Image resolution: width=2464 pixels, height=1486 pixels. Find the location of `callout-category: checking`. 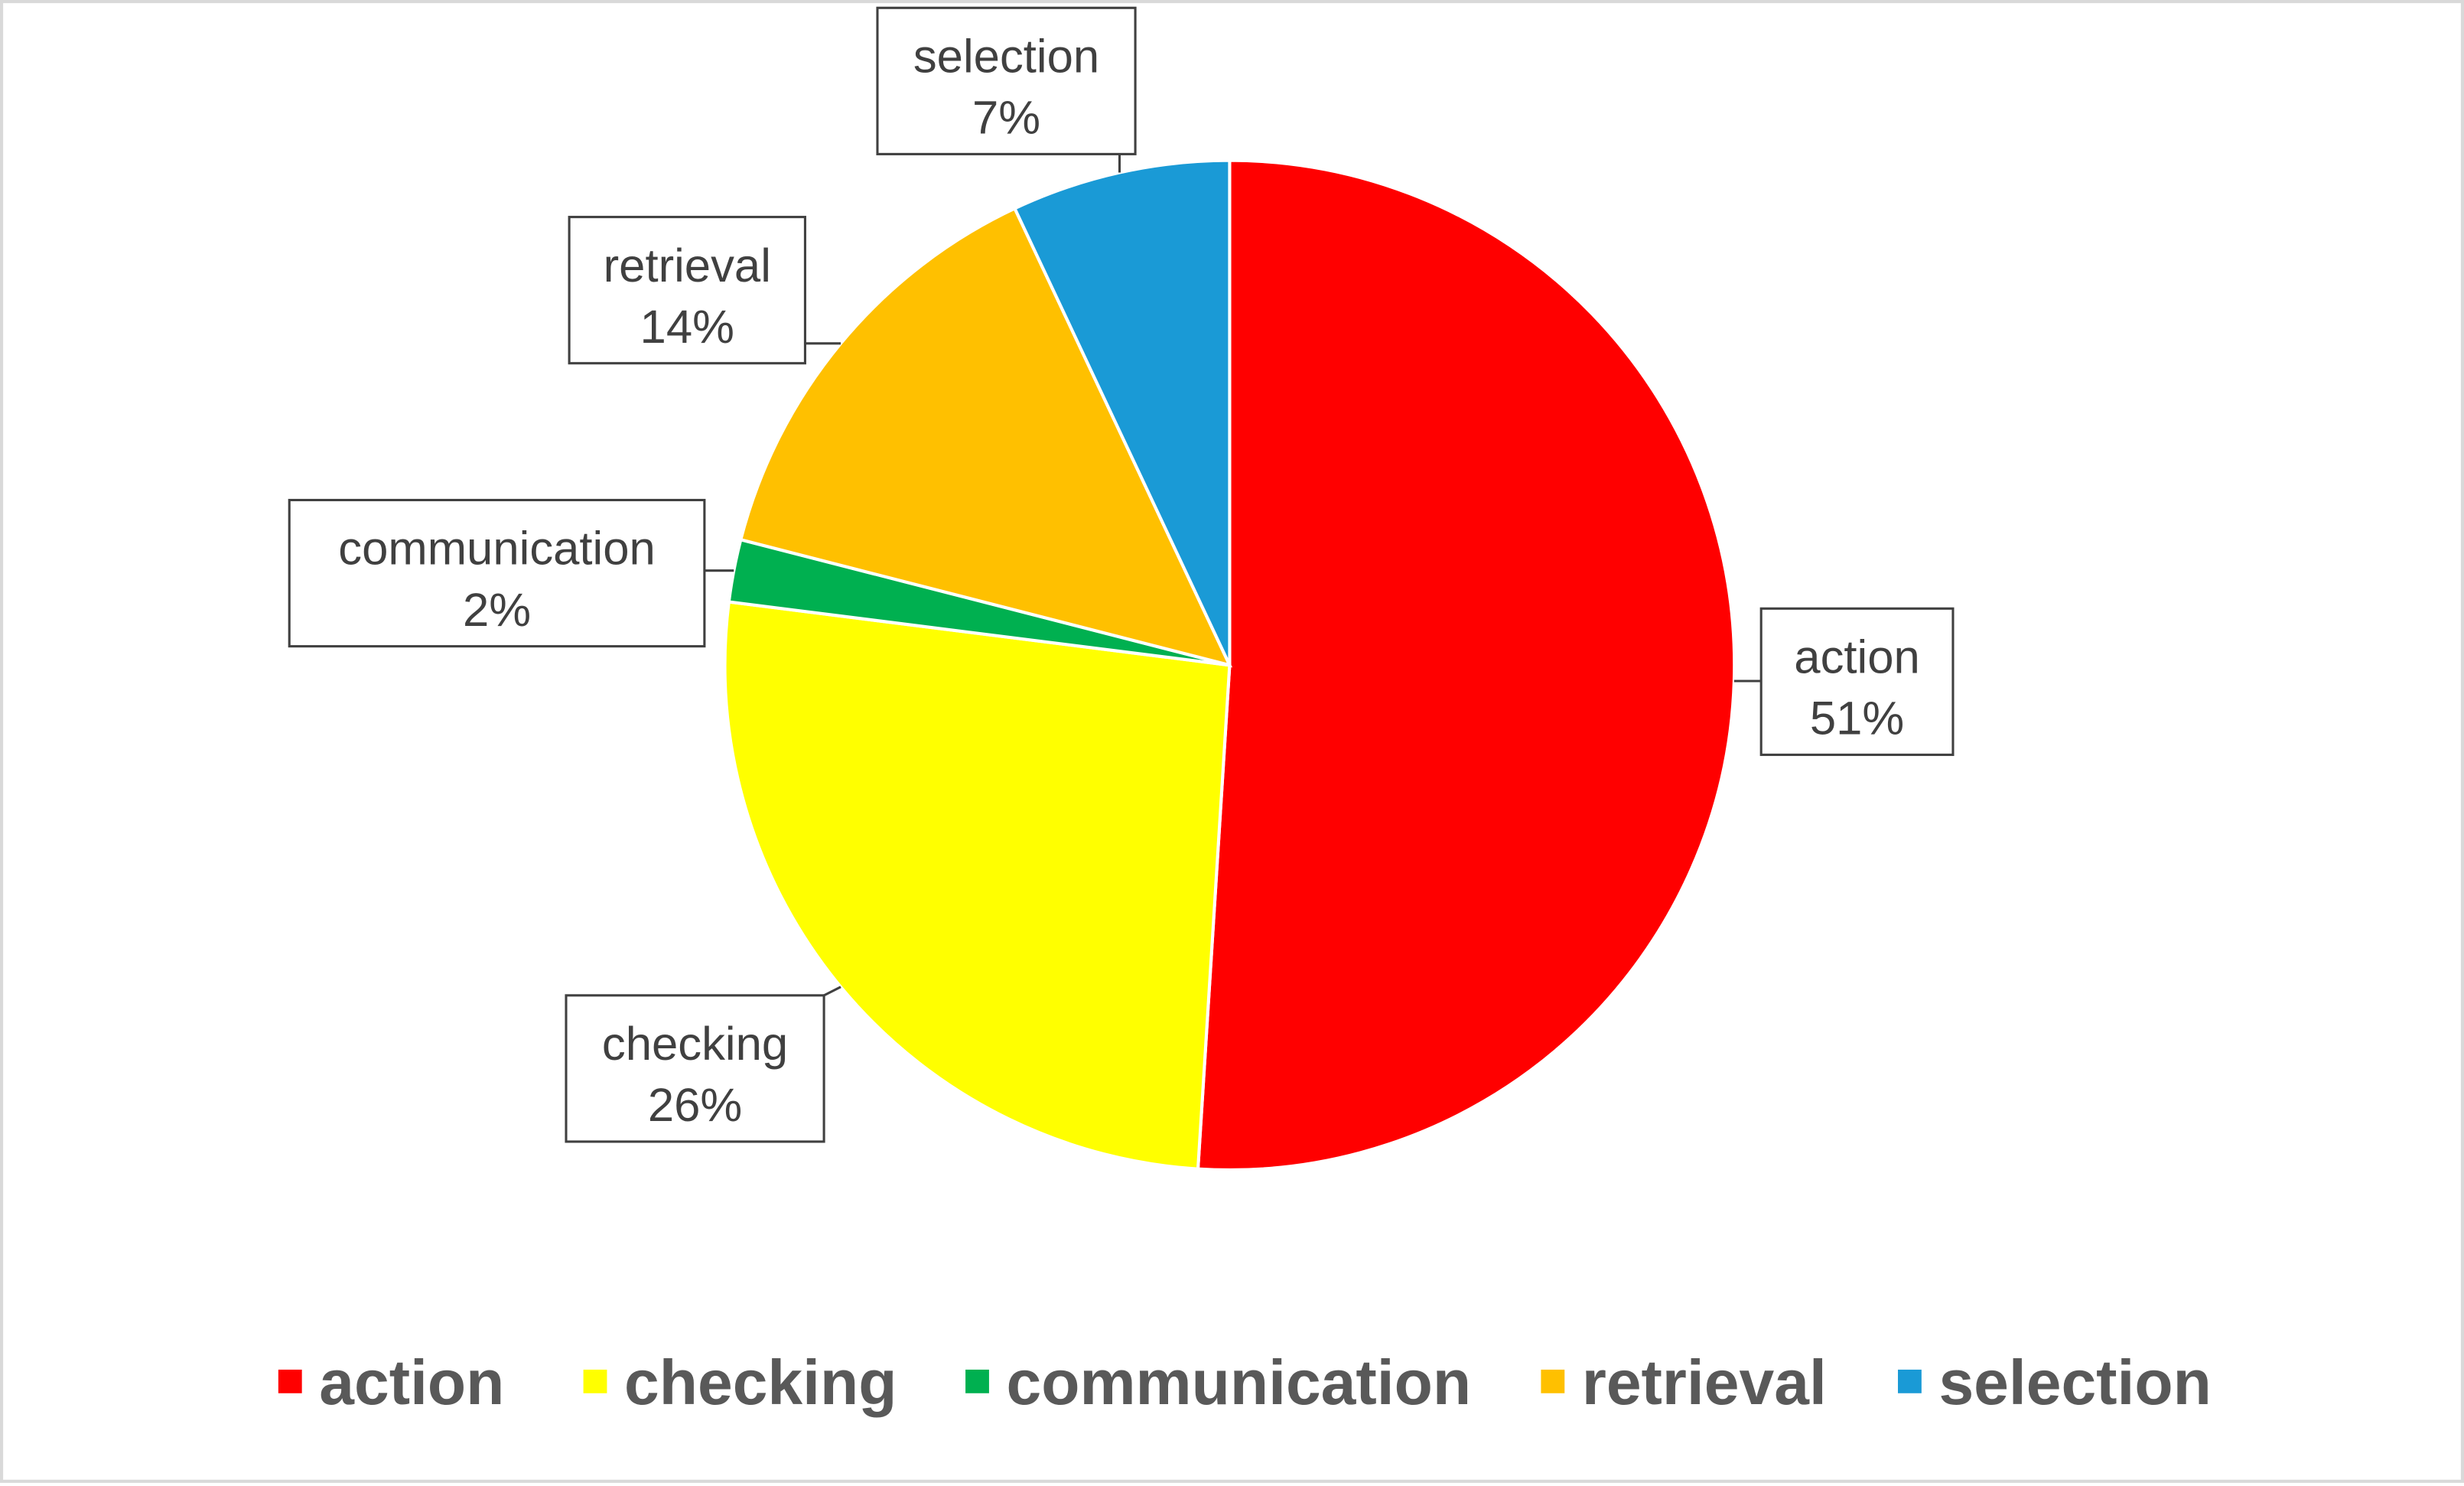

callout-category: checking is located at coordinates (695, 1044).